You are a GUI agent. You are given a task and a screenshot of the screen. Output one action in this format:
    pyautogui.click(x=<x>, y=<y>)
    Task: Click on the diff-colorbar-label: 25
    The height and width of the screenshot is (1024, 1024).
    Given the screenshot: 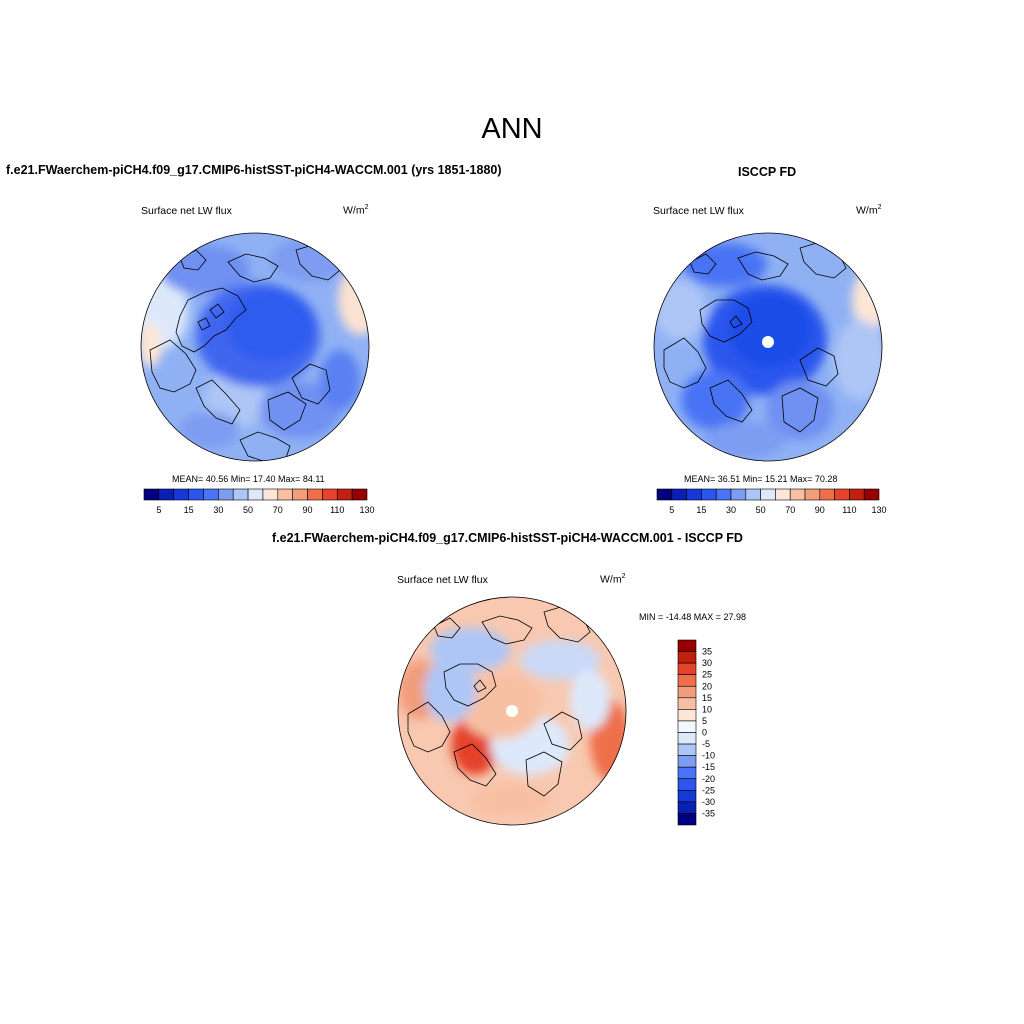 What is the action you would take?
    pyautogui.click(x=707, y=675)
    